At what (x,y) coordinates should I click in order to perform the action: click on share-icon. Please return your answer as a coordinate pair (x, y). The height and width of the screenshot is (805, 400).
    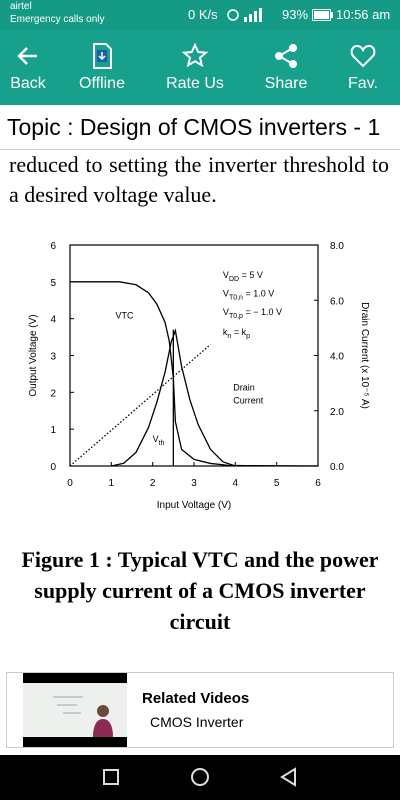
    Looking at the image, I should click on (286, 56).